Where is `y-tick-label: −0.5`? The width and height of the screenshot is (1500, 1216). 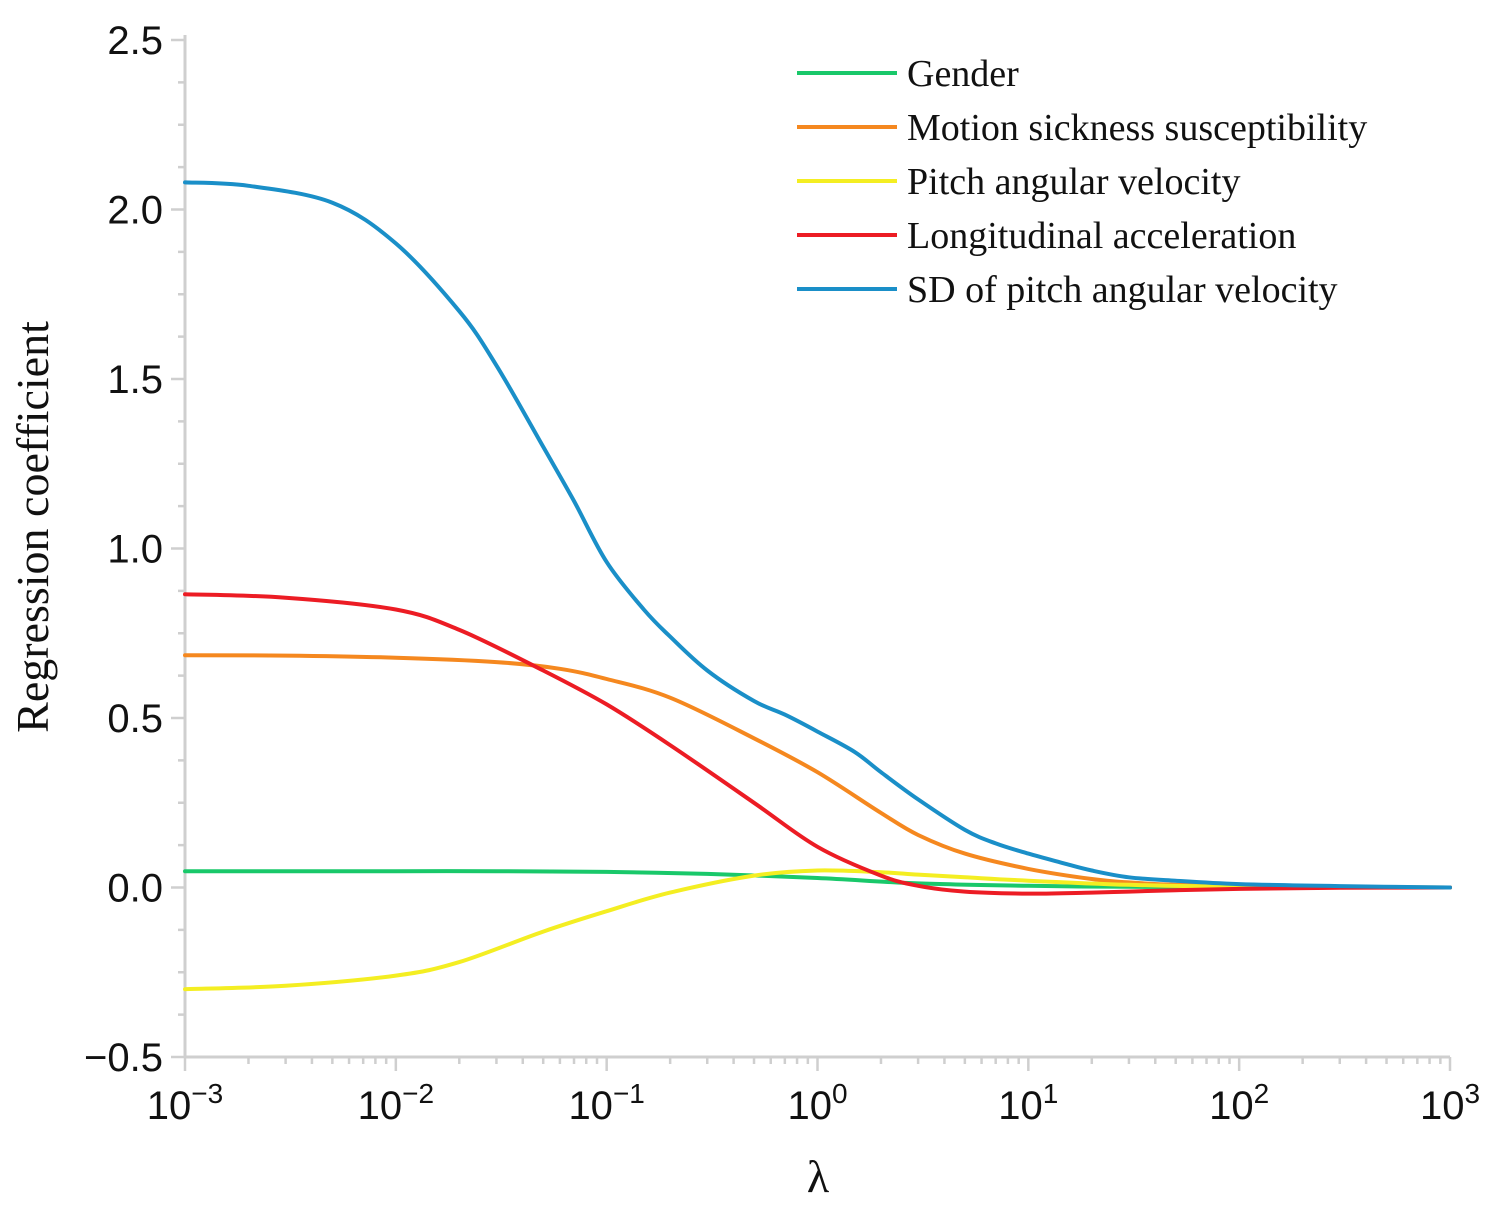
y-tick-label: −0.5 is located at coordinates (123, 1058).